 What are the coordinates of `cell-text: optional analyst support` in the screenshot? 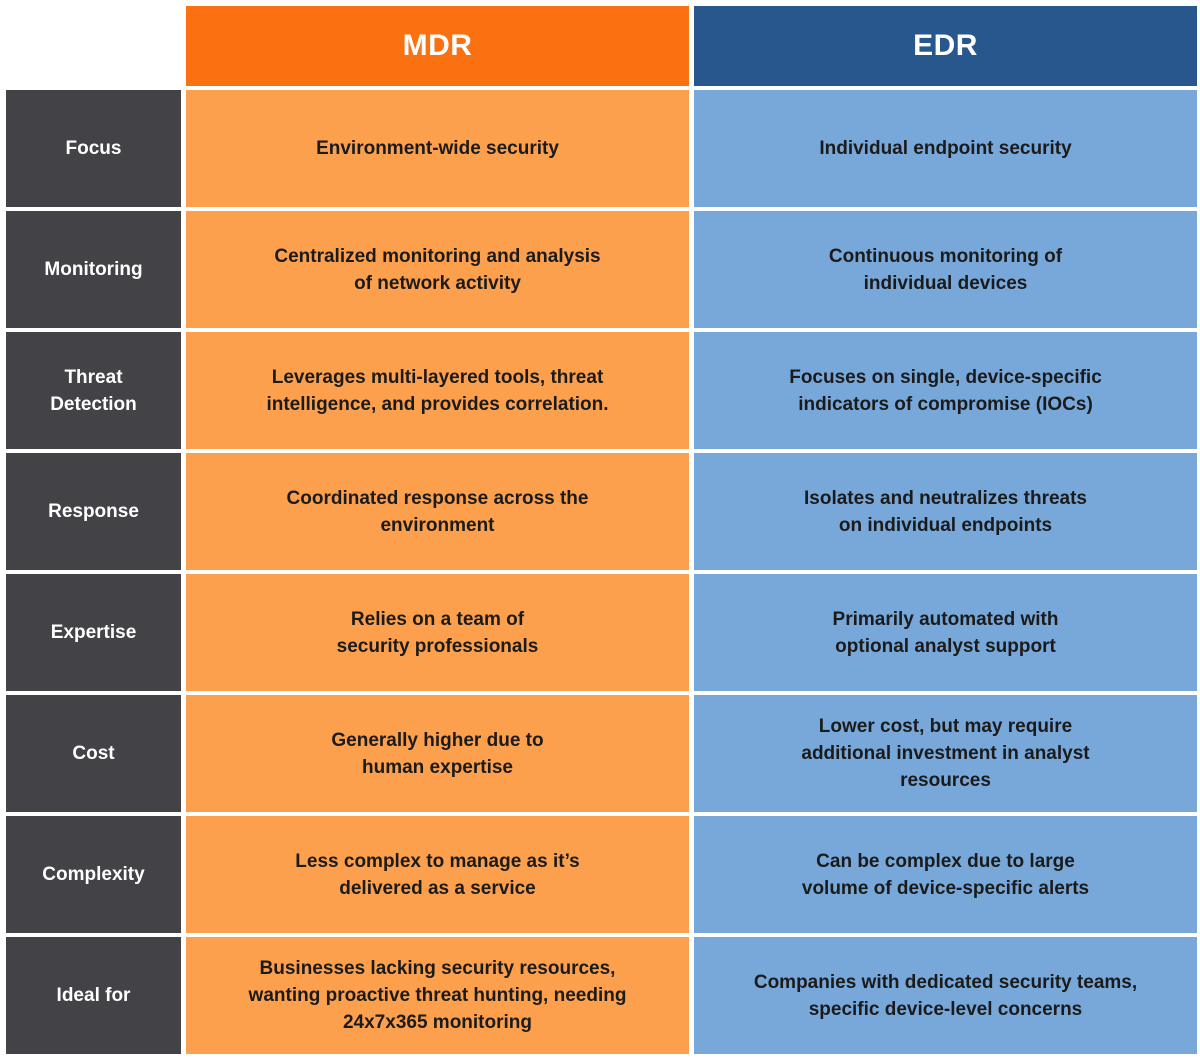 It's located at (945, 646).